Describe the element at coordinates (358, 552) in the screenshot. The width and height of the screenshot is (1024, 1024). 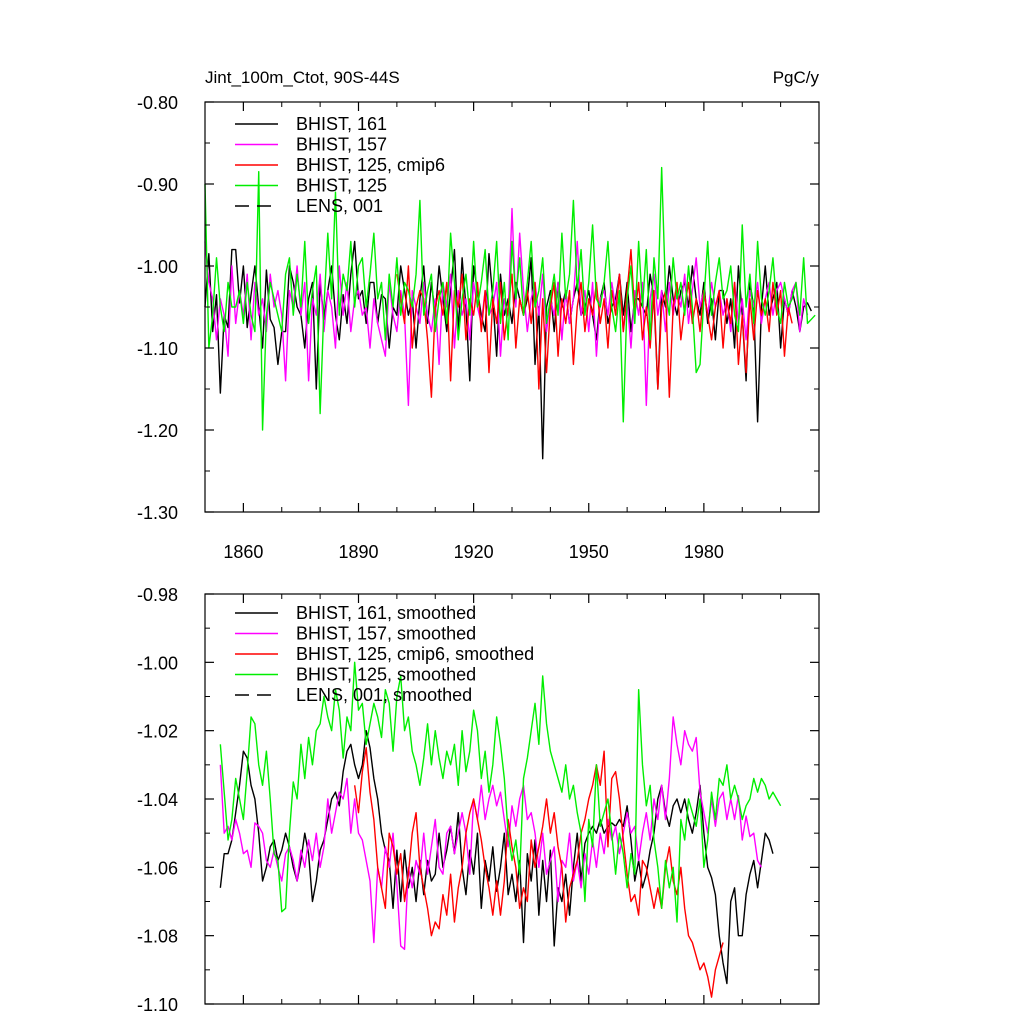
I see `top-xtick-label: 1890` at that location.